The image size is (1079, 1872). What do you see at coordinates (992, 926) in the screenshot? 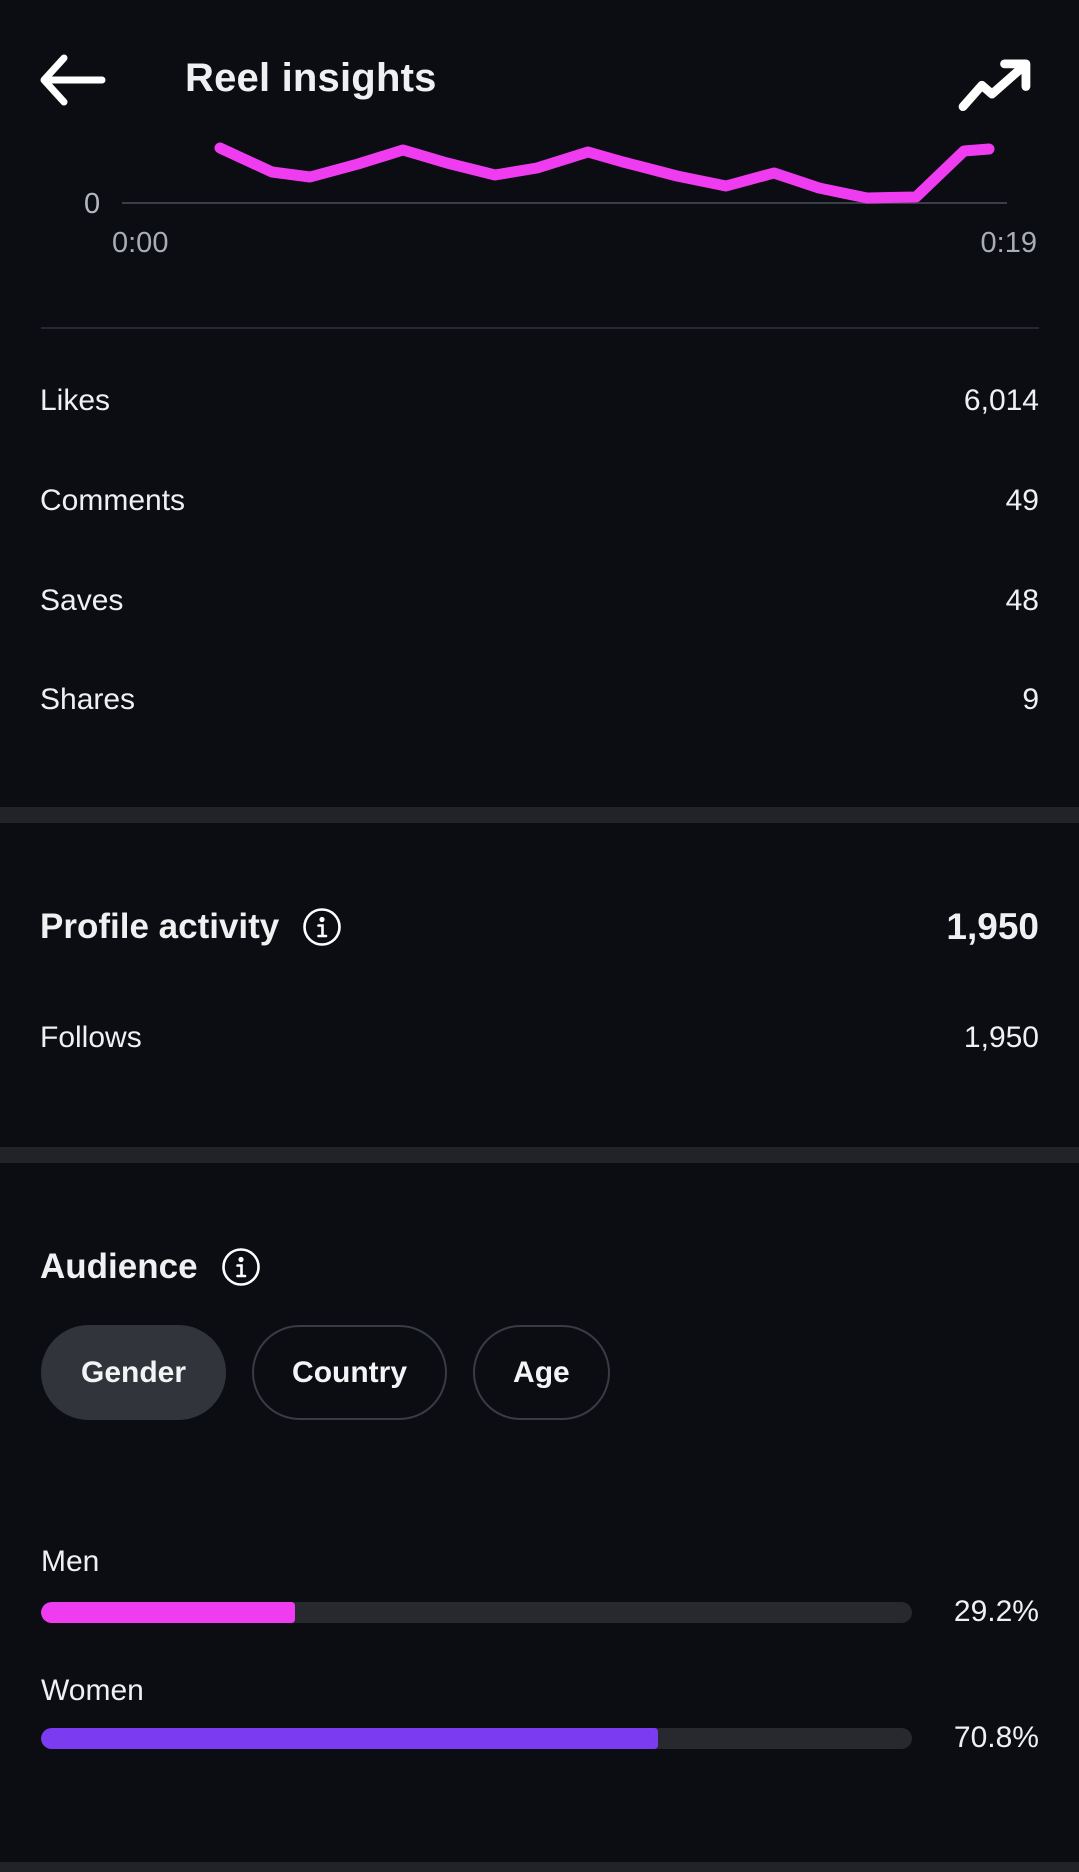
I see `profile-activity-total: 1,950` at bounding box center [992, 926].